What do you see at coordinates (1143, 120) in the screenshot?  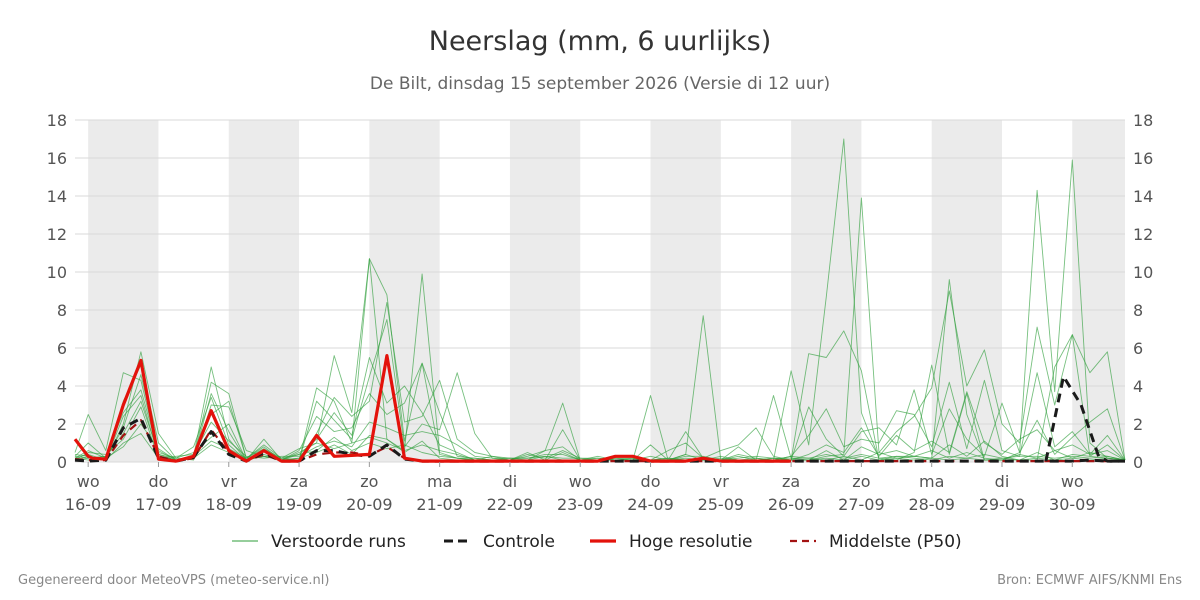 I see `y-tick-label-right: 18` at bounding box center [1143, 120].